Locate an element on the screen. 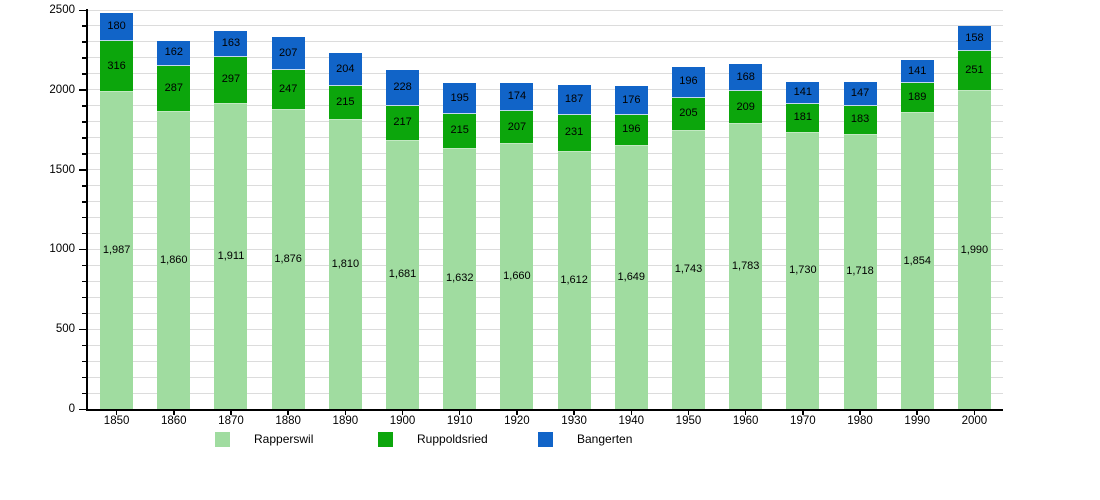  bar-value-label: 215 is located at coordinates (345, 101).